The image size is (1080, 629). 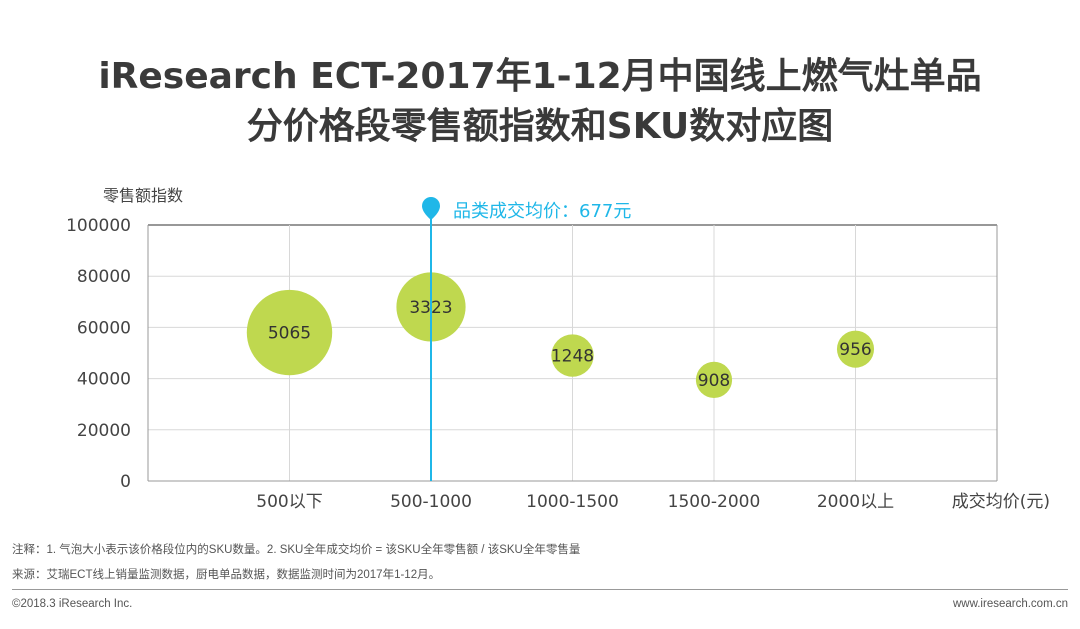 I want to click on bubble-label: 1248, so click(x=572, y=357).